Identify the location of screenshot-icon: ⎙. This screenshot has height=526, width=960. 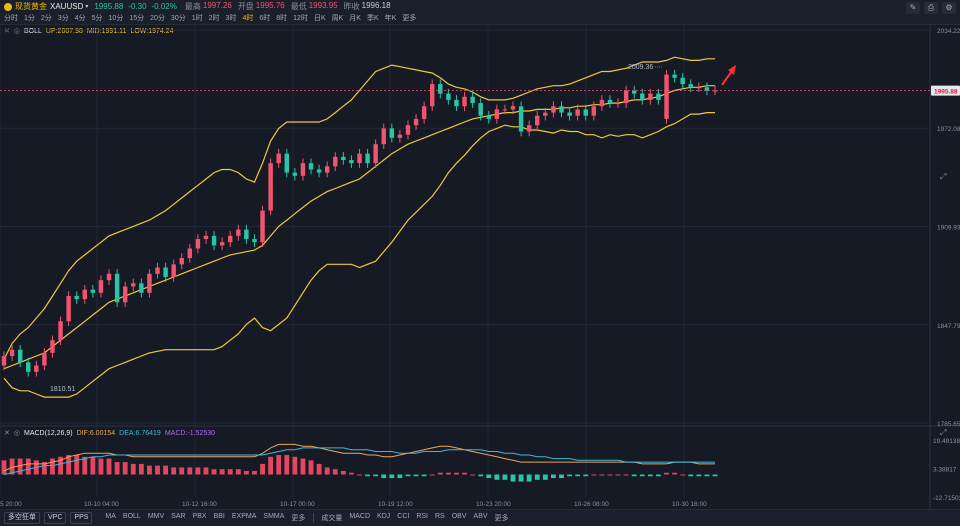
(931, 8).